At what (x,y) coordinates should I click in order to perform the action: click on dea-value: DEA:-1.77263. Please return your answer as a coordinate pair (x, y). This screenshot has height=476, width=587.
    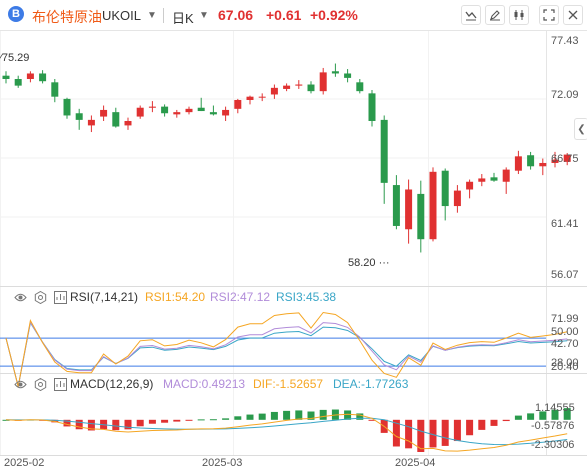
    Looking at the image, I should click on (371, 384).